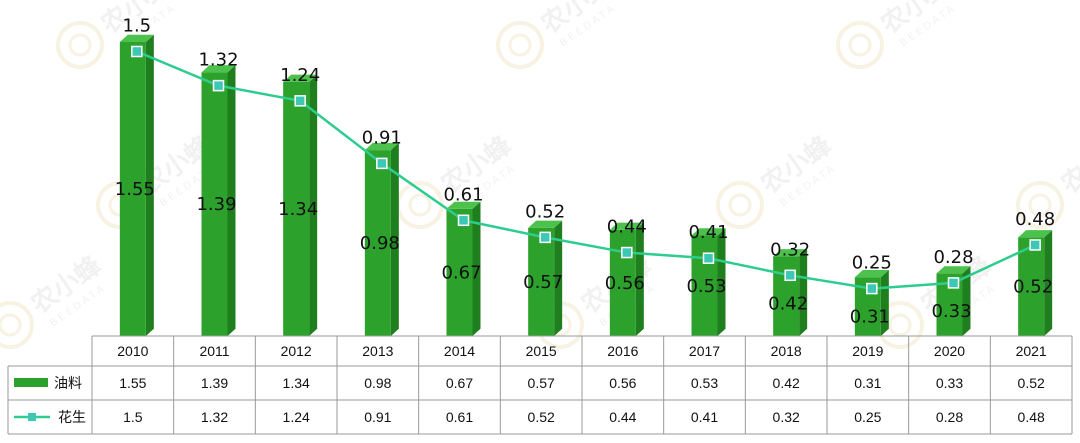 The image size is (1080, 443). Describe the element at coordinates (704, 417) in the screenshot. I see `table-cell-peanut: 0.41` at that location.